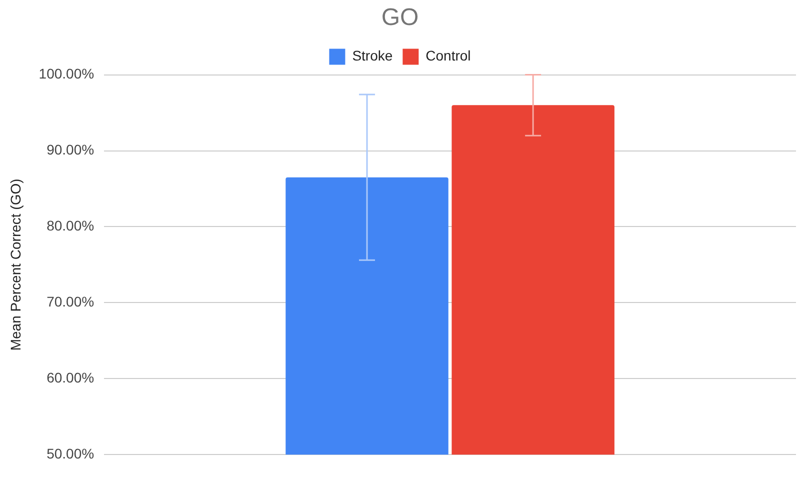  Describe the element at coordinates (70, 453) in the screenshot. I see `y-tick-label: 50.00%` at that location.